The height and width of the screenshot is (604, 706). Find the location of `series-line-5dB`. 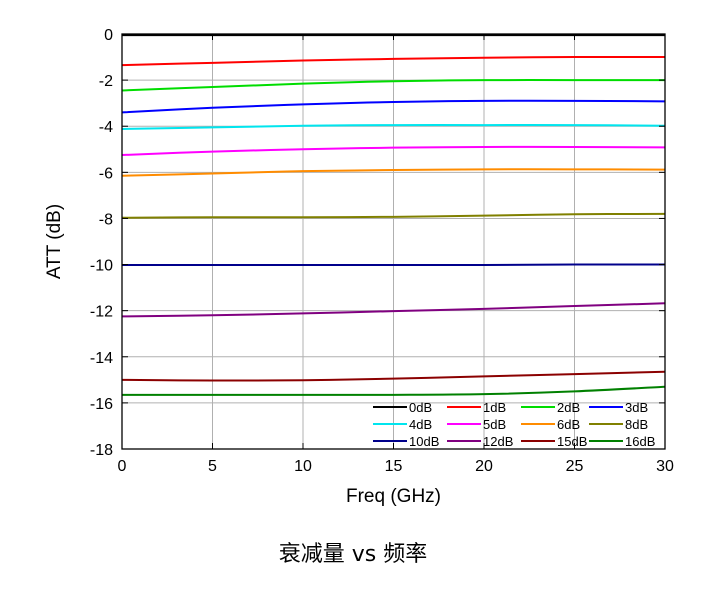

series-line-5dB is located at coordinates (393, 151).